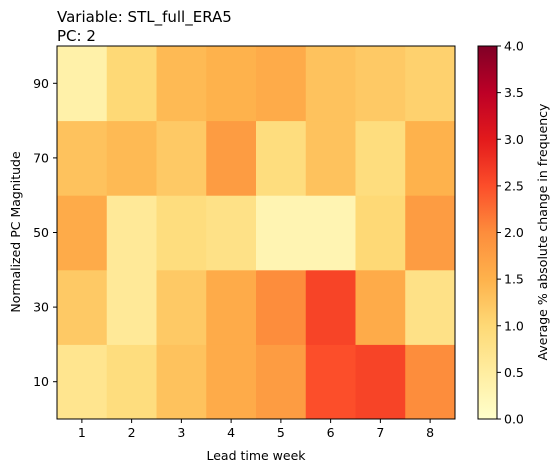 The image size is (558, 471). I want to click on y-tick-label: 70, so click(41, 157).